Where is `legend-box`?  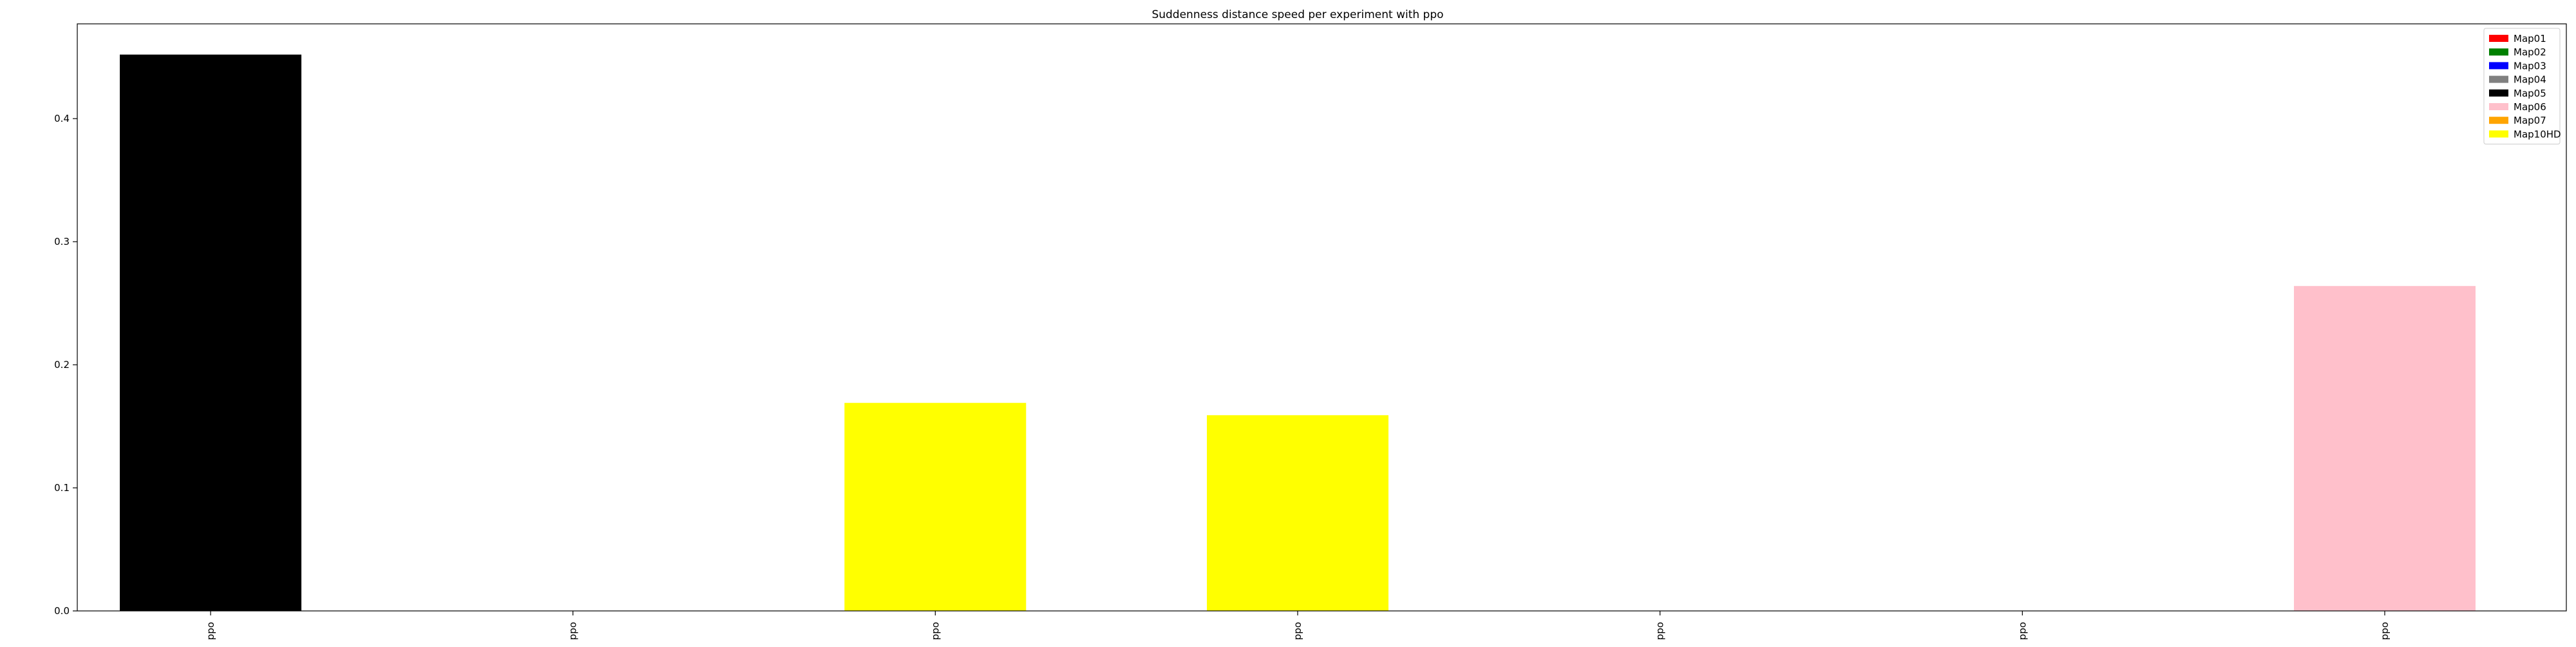
legend-box is located at coordinates (2522, 86).